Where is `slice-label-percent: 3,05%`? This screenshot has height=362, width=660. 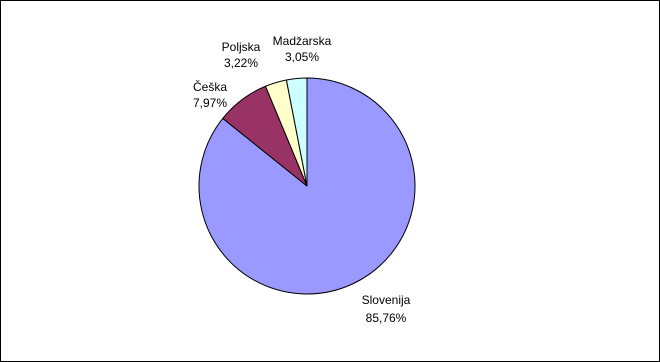 slice-label-percent: 3,05% is located at coordinates (302, 57).